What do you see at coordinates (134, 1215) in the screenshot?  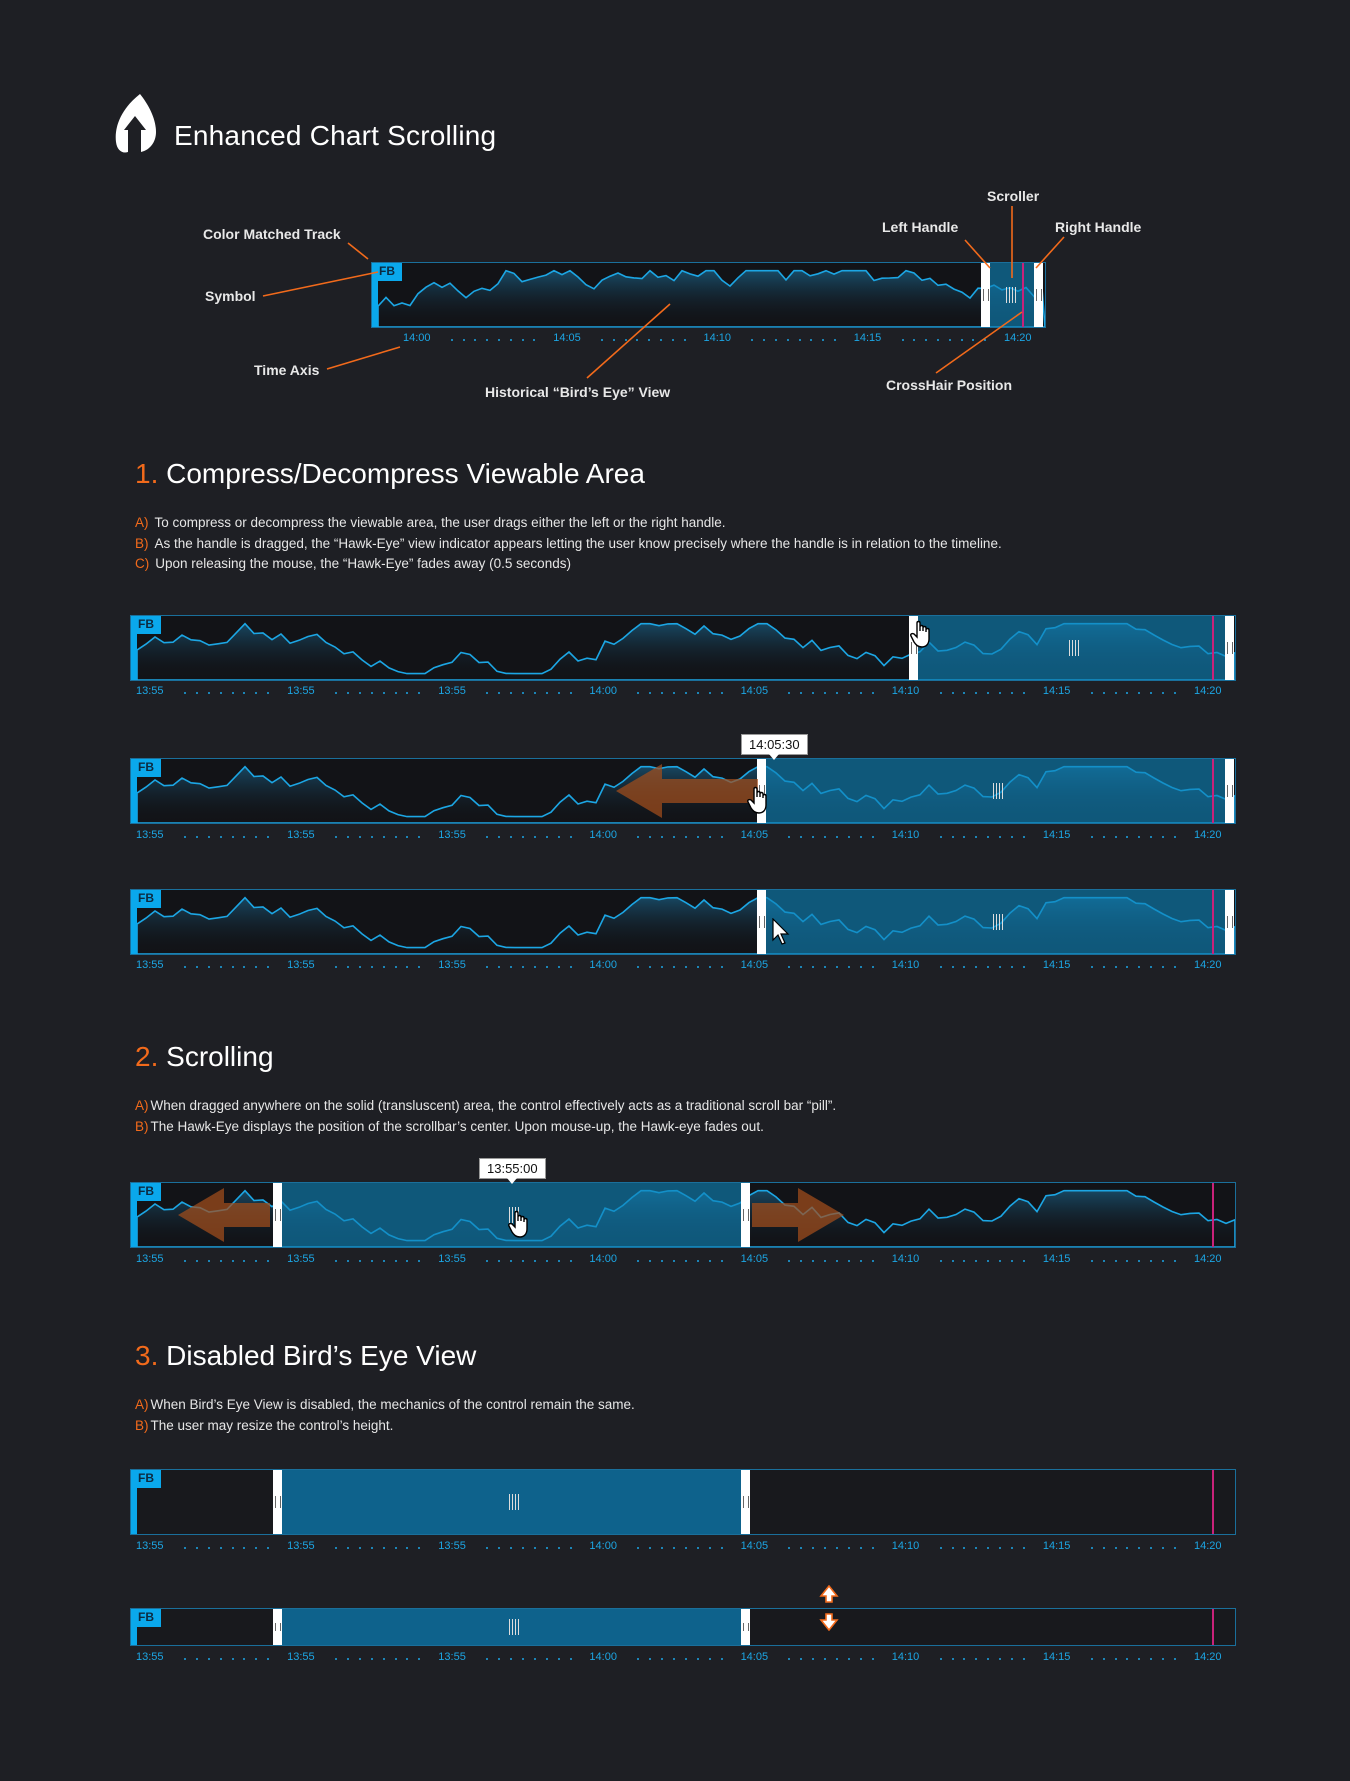 I see `color-matched-track` at bounding box center [134, 1215].